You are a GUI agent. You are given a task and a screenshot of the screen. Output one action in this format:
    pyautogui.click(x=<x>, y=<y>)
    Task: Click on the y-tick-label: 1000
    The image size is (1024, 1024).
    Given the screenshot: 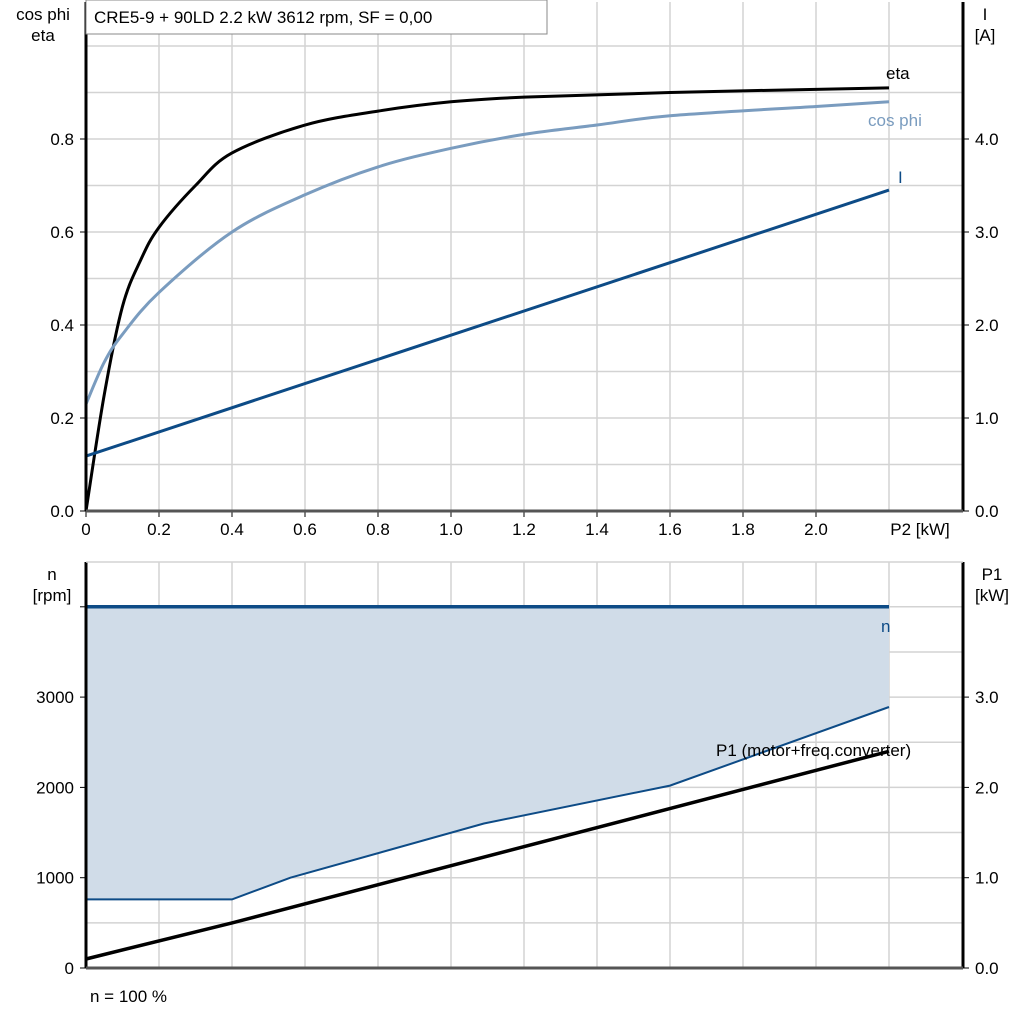 What is the action you would take?
    pyautogui.click(x=55, y=878)
    